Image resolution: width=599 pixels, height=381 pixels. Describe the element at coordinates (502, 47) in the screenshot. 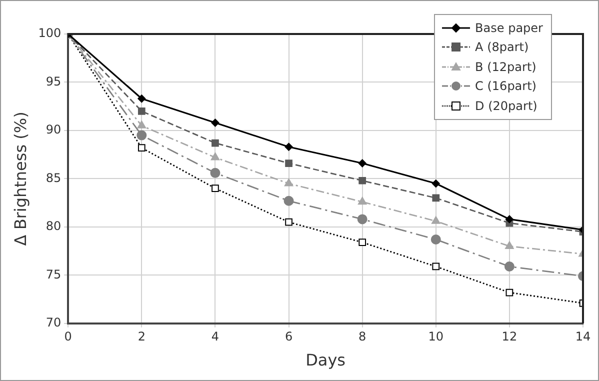

I see `legend-label: A (8part)` at that location.